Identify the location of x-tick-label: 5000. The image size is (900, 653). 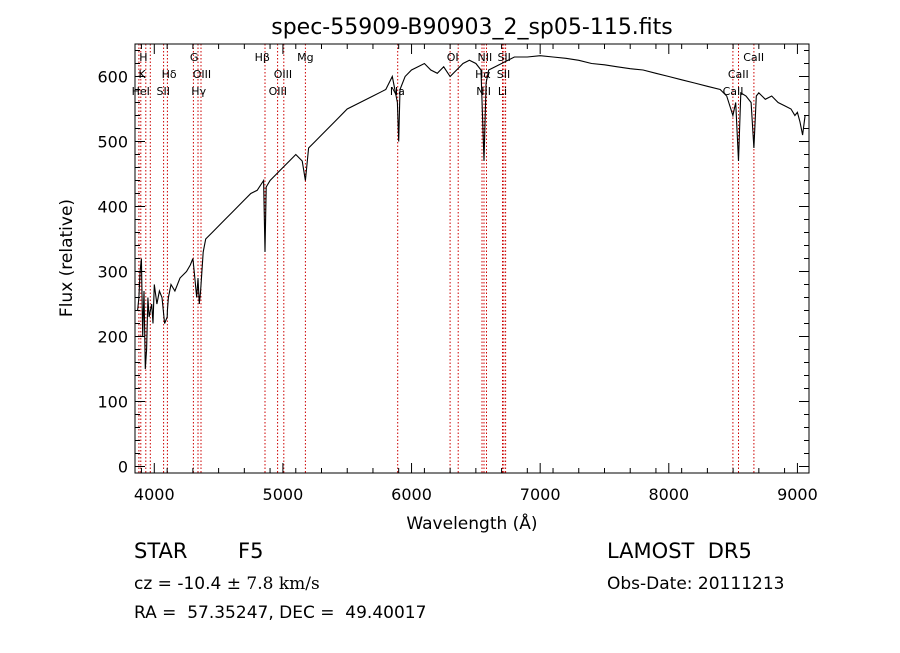
(283, 494).